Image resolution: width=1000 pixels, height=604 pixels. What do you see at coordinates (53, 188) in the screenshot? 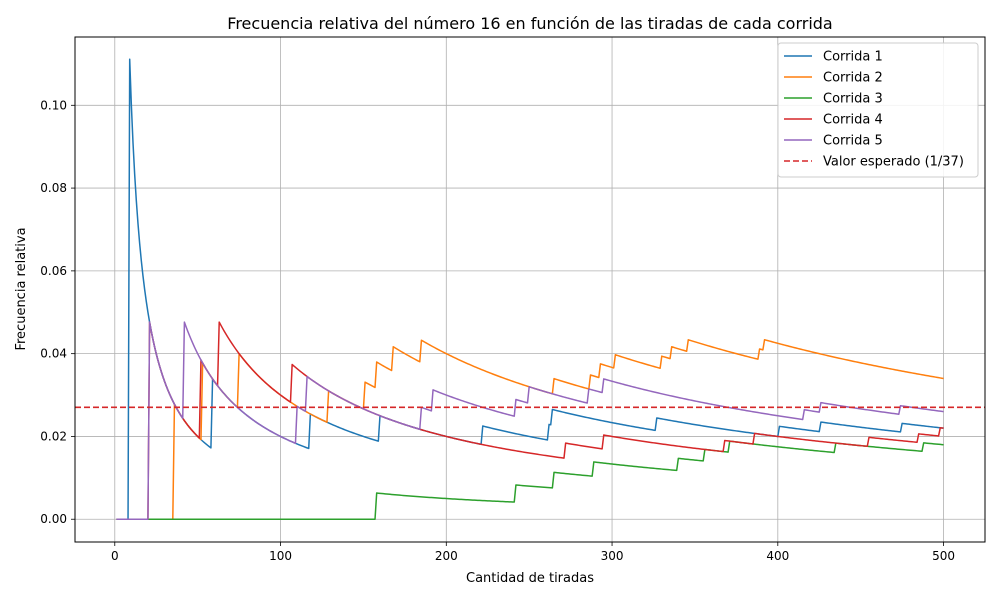
I see `y-tick-label: 0.08` at bounding box center [53, 188].